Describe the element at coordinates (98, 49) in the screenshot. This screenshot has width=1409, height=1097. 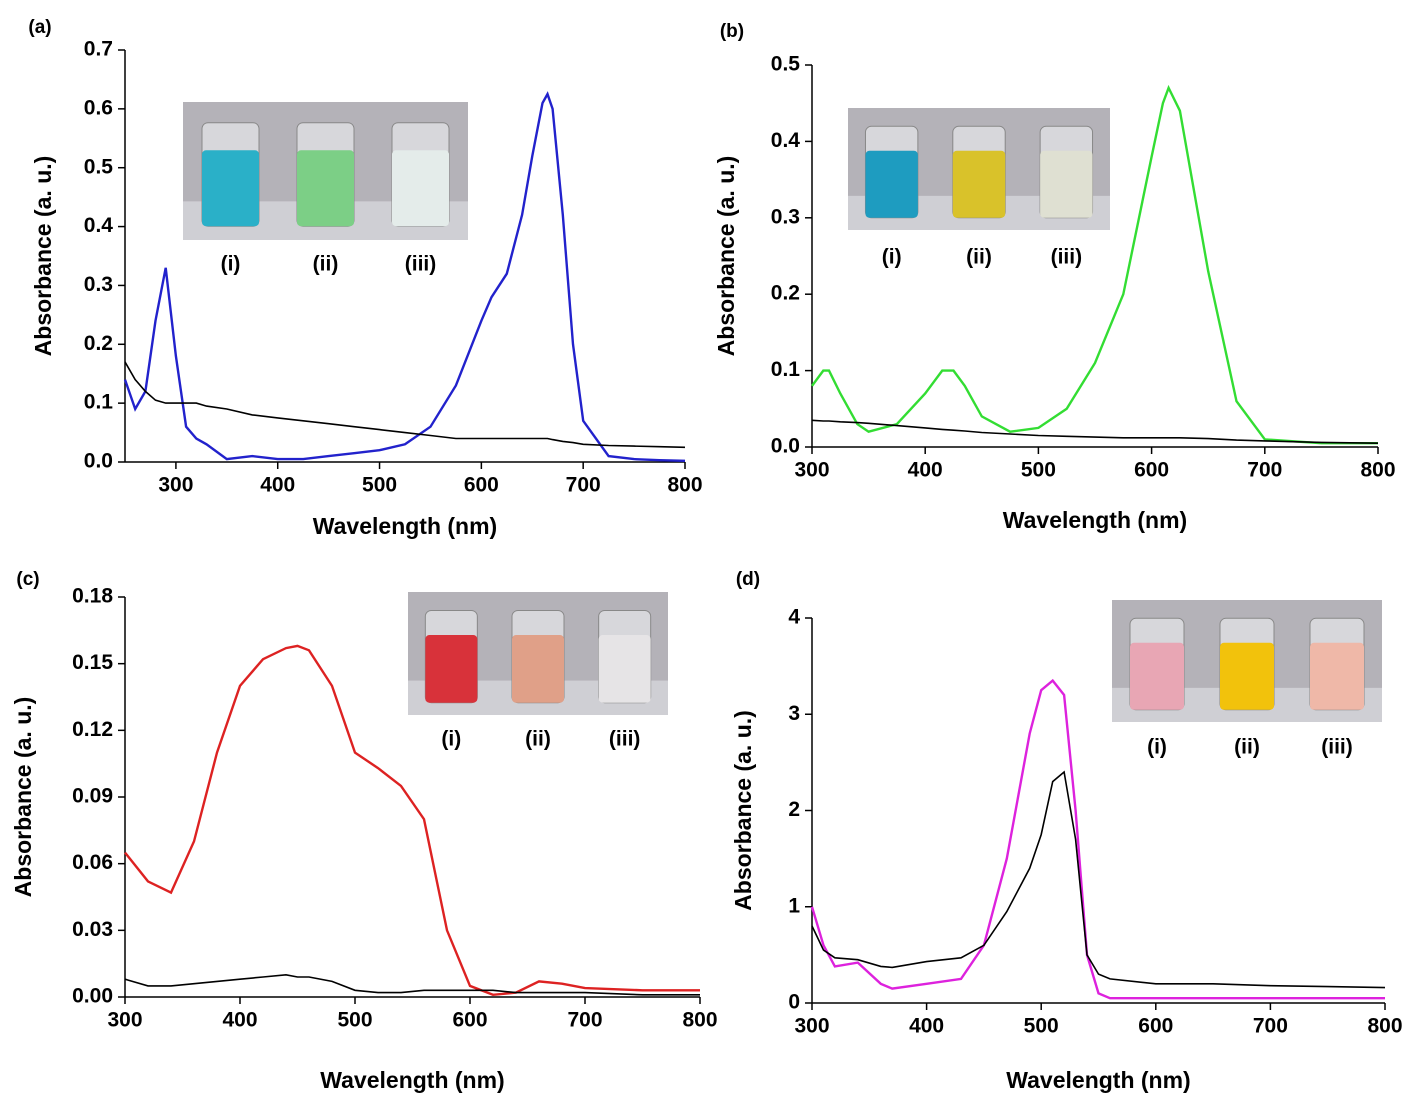
I see `y-tick-label: 0.7` at that location.